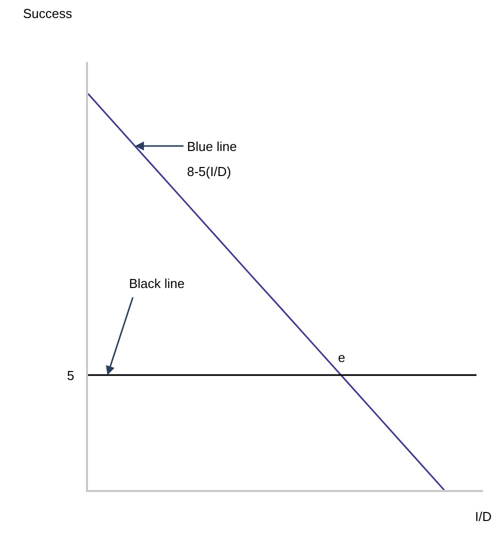 Image resolution: width=500 pixels, height=537 pixels. I want to click on annotation: 8-5(I/D), so click(209, 171).